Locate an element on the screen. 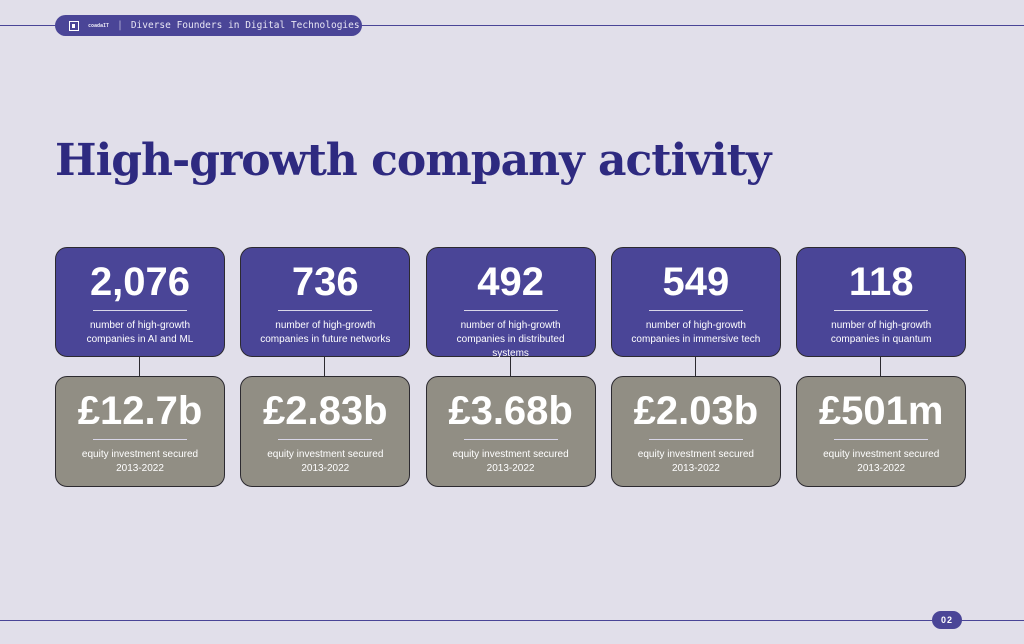 This screenshot has width=1024, height=644. report-title: Diverse Founders in Digital Technologies is located at coordinates (245, 25).